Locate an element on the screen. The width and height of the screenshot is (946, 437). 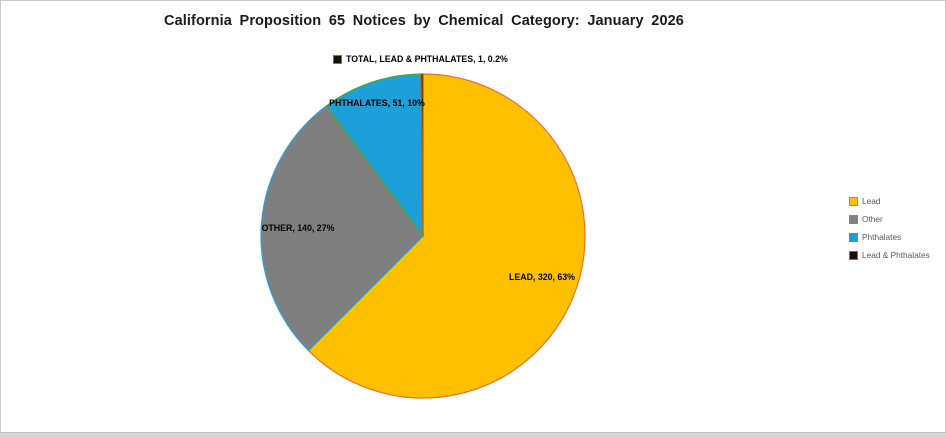
data-label-lead: LEAD, 320, 63% is located at coordinates (541, 277).